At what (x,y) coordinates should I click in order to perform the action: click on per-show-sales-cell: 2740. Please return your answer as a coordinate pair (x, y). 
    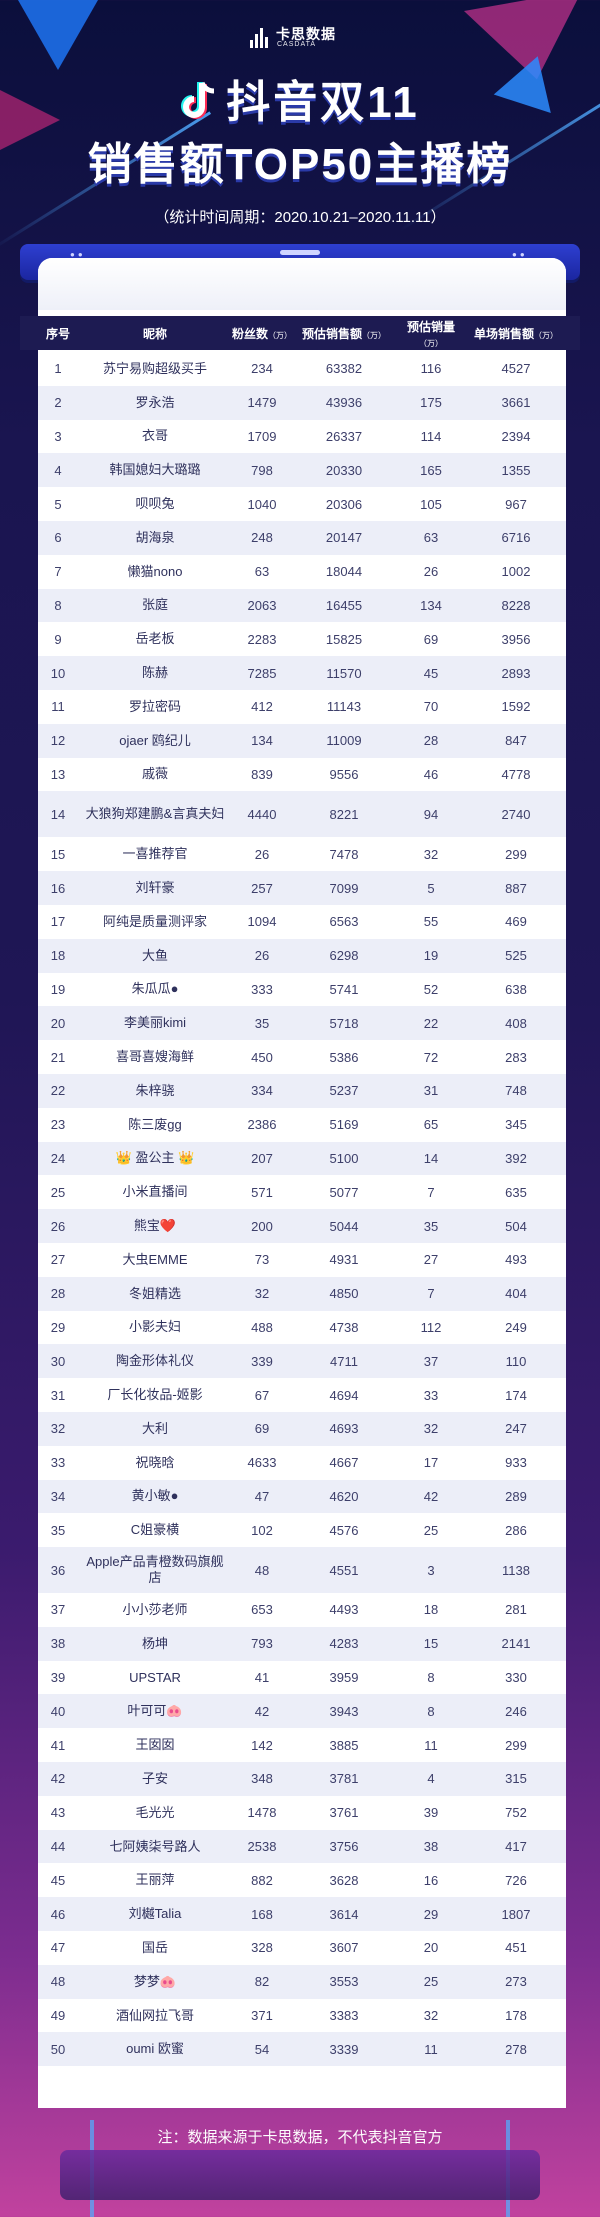
    Looking at the image, I should click on (516, 814).